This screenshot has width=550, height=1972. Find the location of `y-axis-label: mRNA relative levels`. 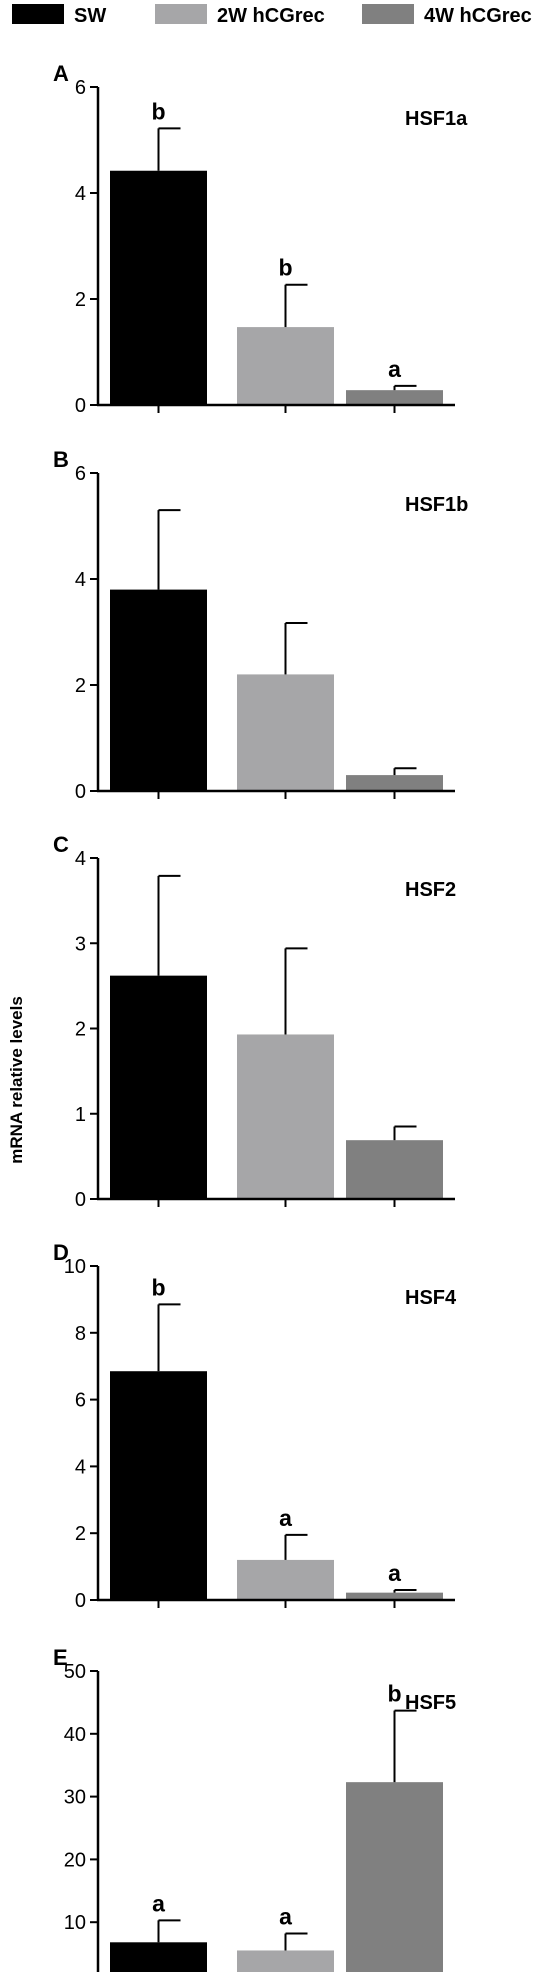

y-axis-label: mRNA relative levels is located at coordinates (16, 1080).